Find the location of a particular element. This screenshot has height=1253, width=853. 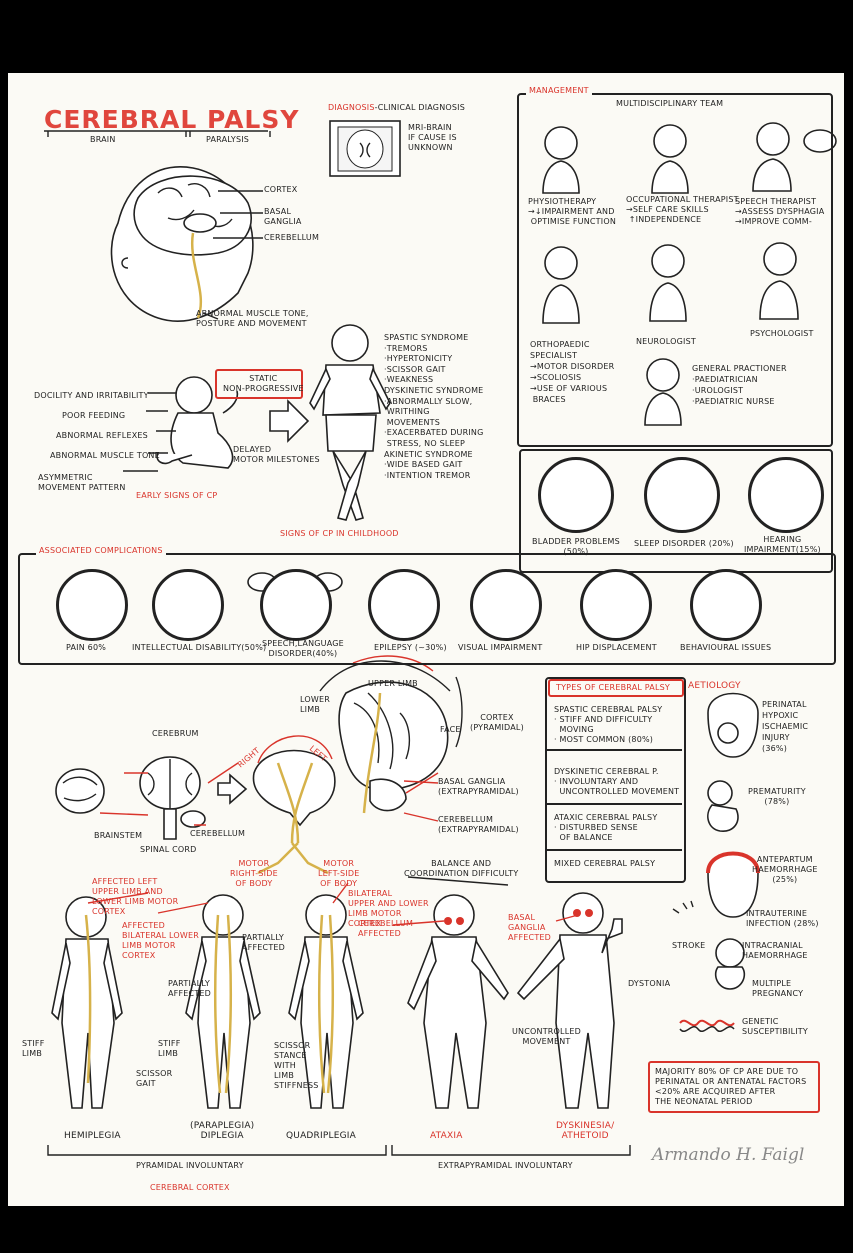

brain-anatomy-icons is located at coordinates (259, 765).